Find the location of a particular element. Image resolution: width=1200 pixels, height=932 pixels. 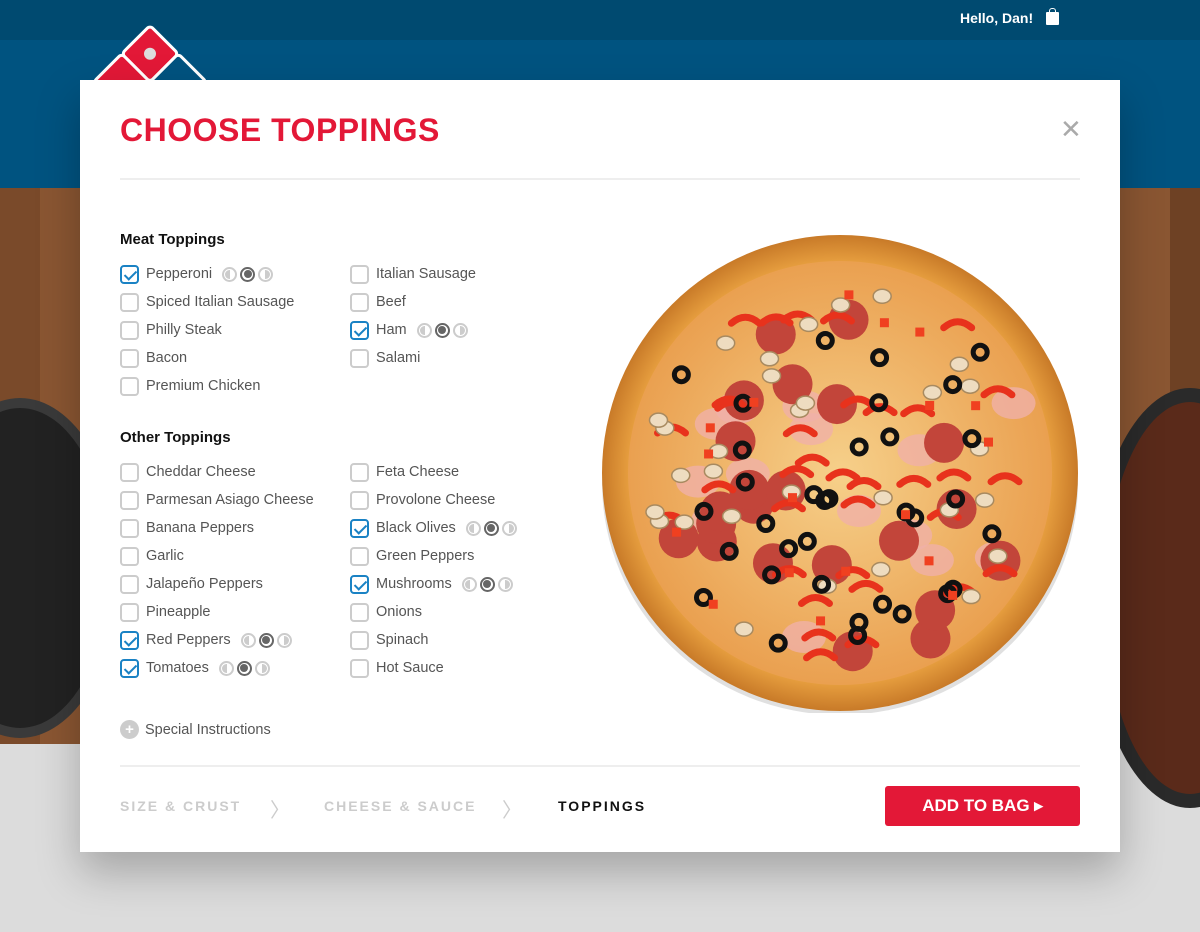

topping-green-peppers: Green Peppers is located at coordinates (412, 556).